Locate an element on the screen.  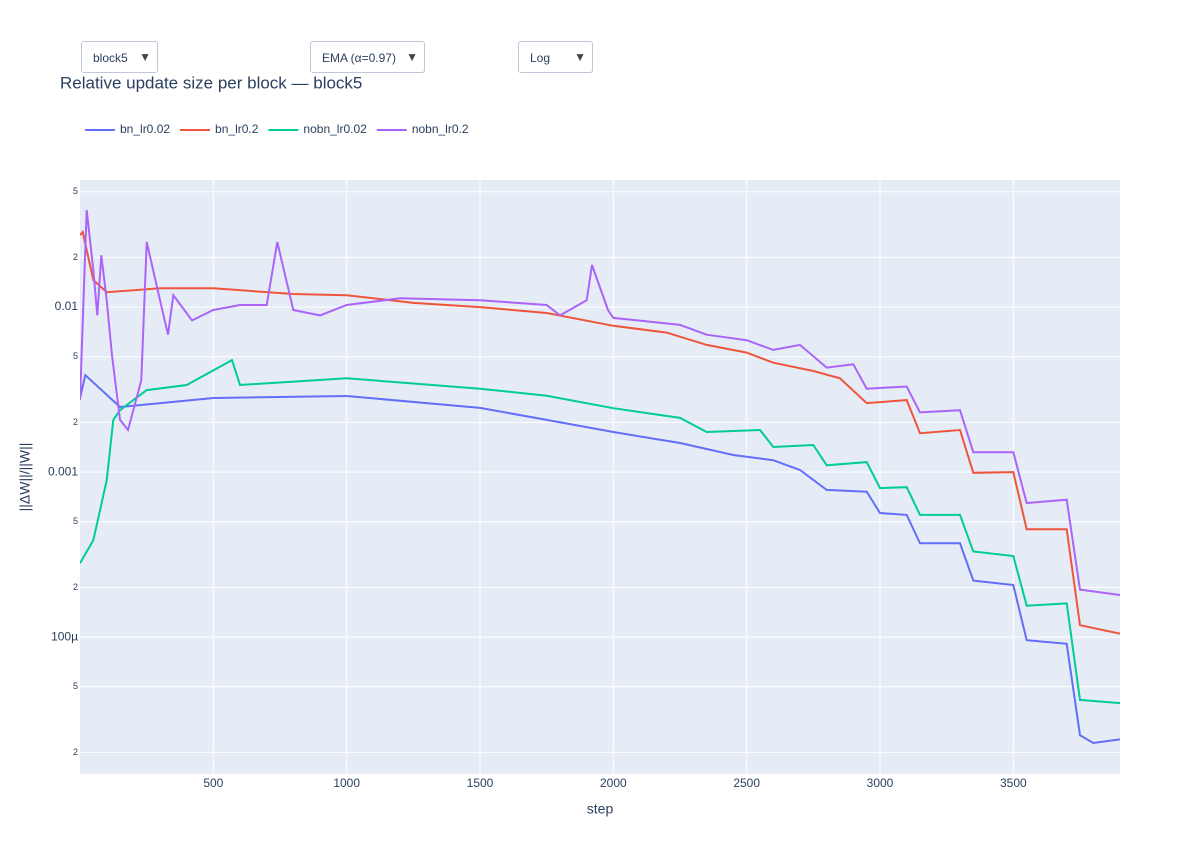
scale-dropdown: Log ▼ is located at coordinates (555, 57).